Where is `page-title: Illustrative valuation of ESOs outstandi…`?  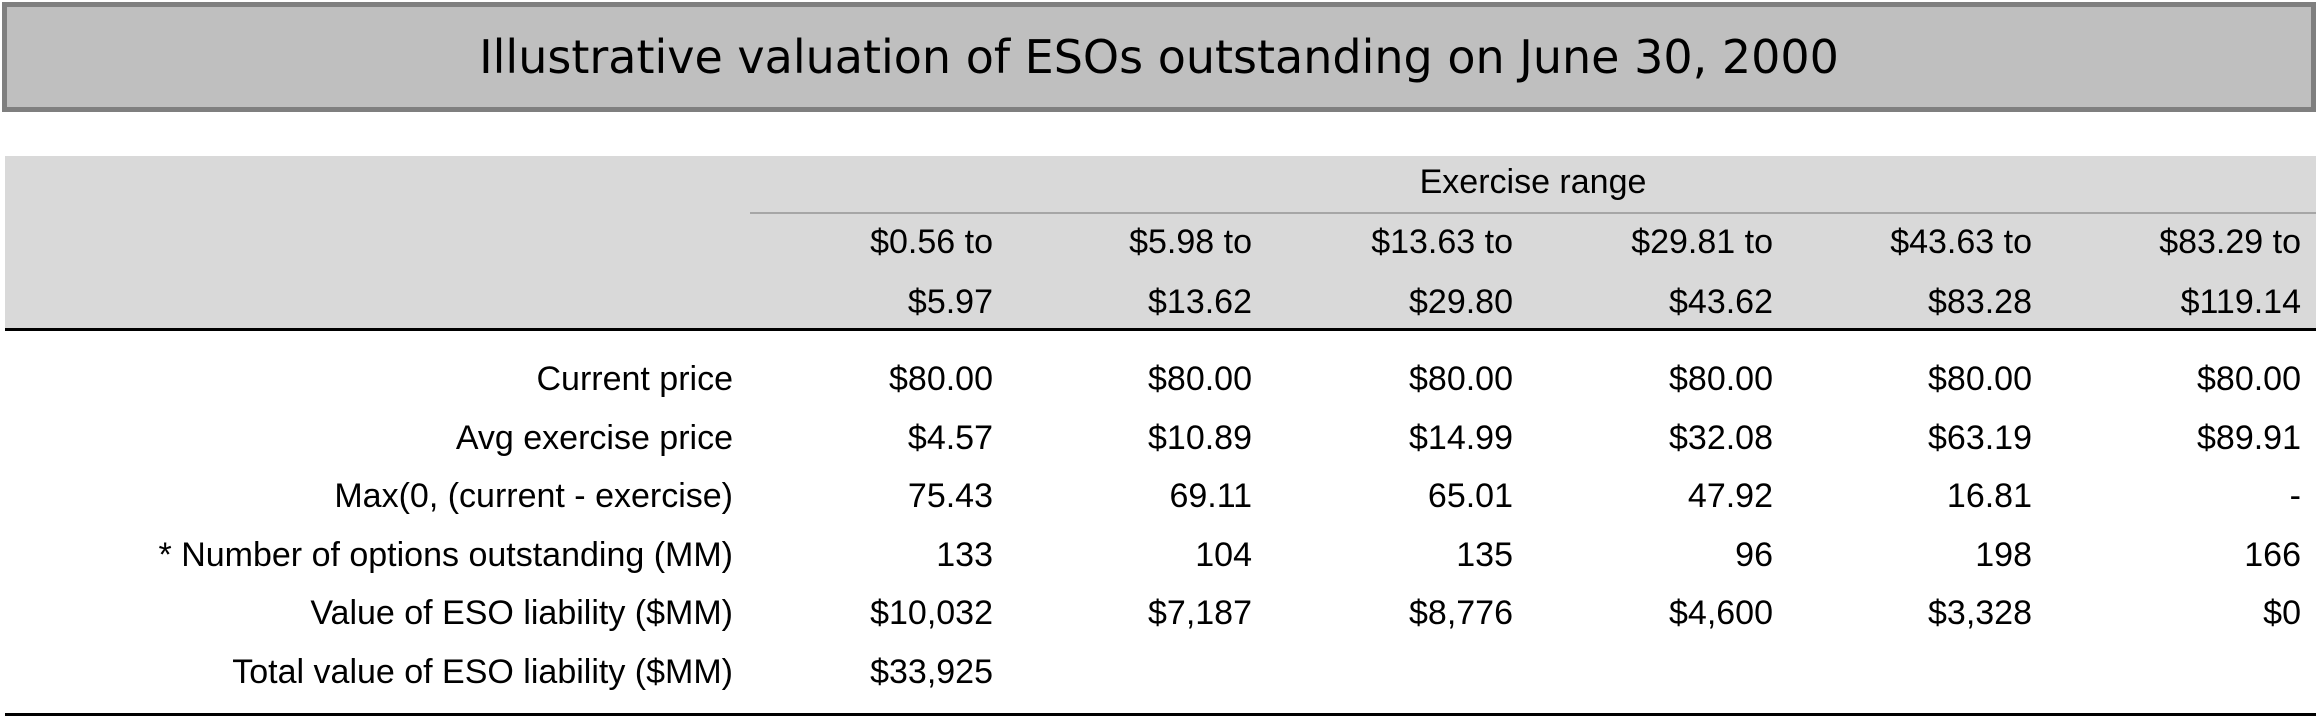
page-title: Illustrative valuation of ESOs outstandi… is located at coordinates (1159, 57).